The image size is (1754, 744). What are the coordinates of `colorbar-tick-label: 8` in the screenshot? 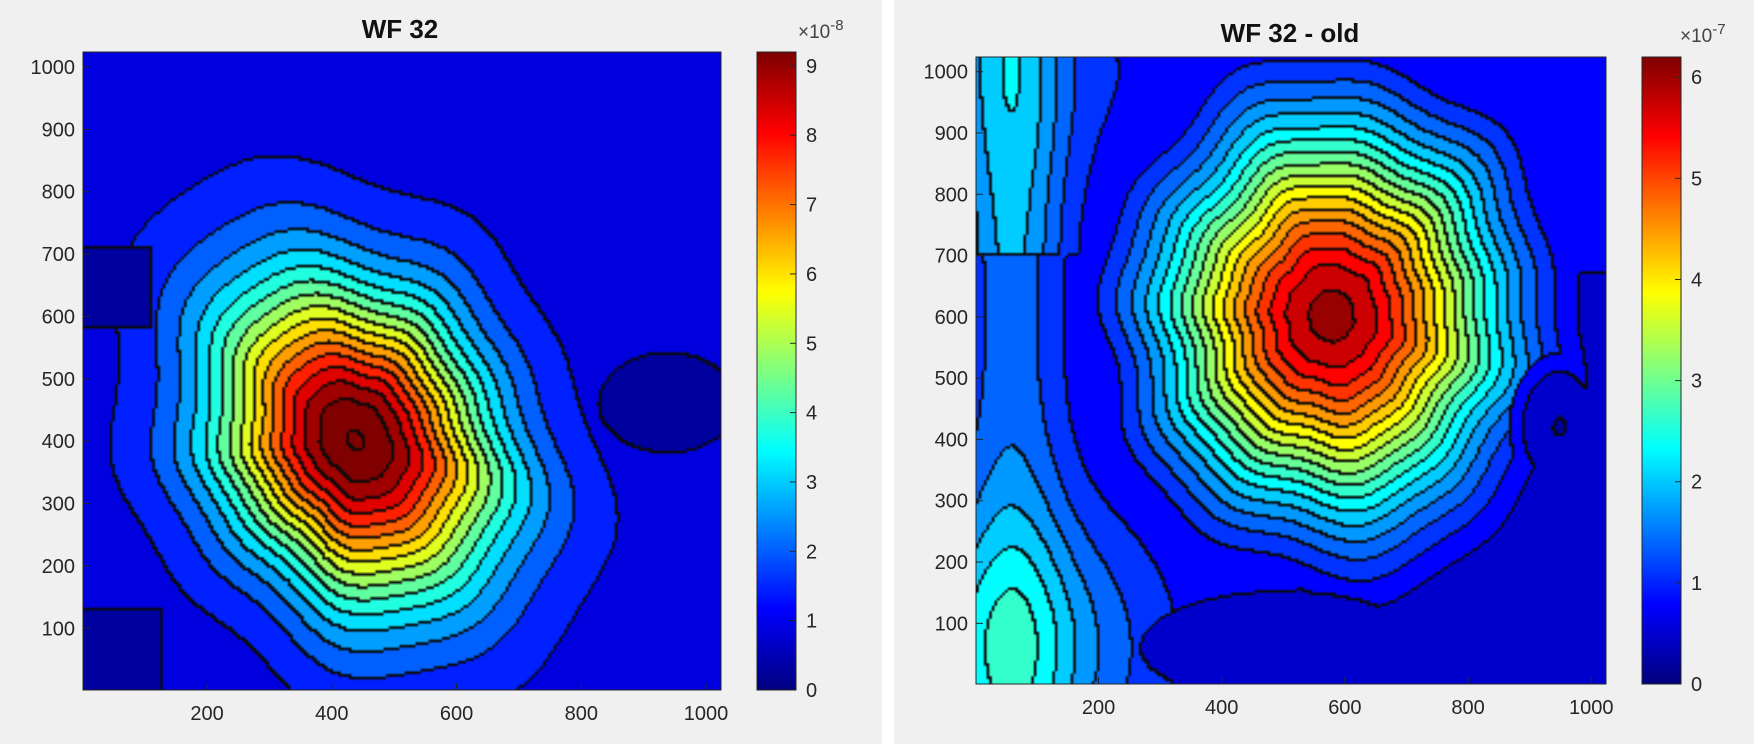 It's located at (811, 136).